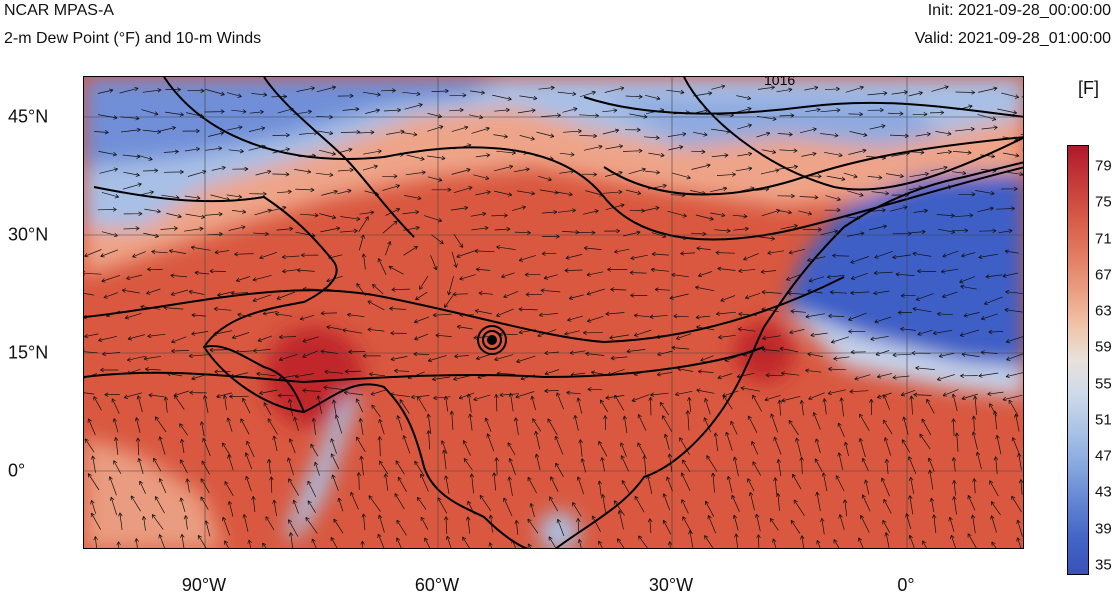 The image size is (1115, 596). I want to click on lon-label-60w: 60°W, so click(437, 585).